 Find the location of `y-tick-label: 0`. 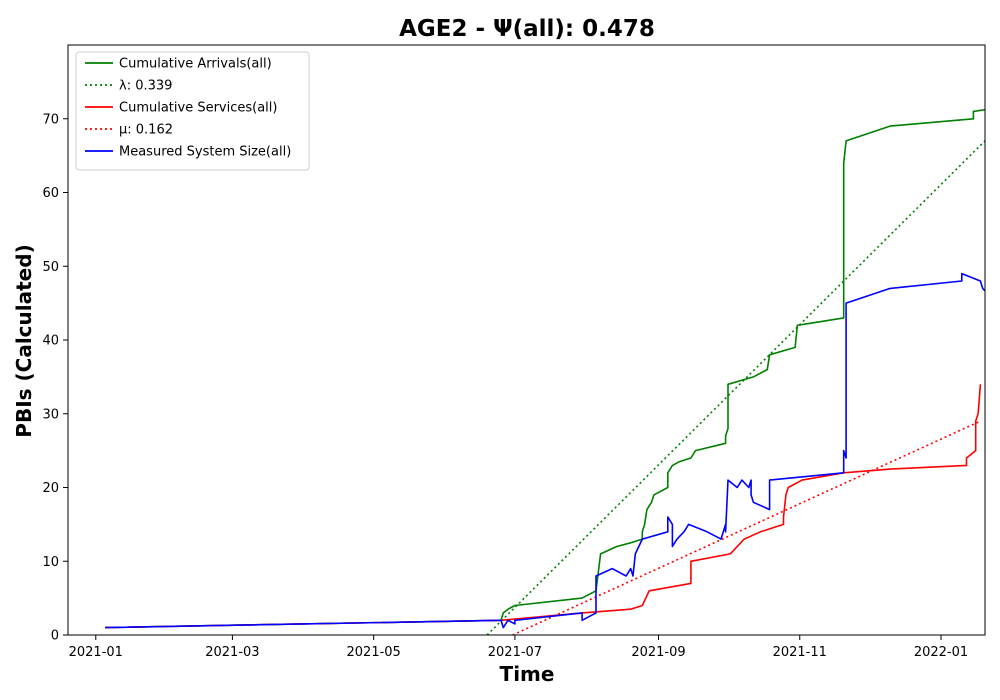

y-tick-label: 0 is located at coordinates (55, 636).